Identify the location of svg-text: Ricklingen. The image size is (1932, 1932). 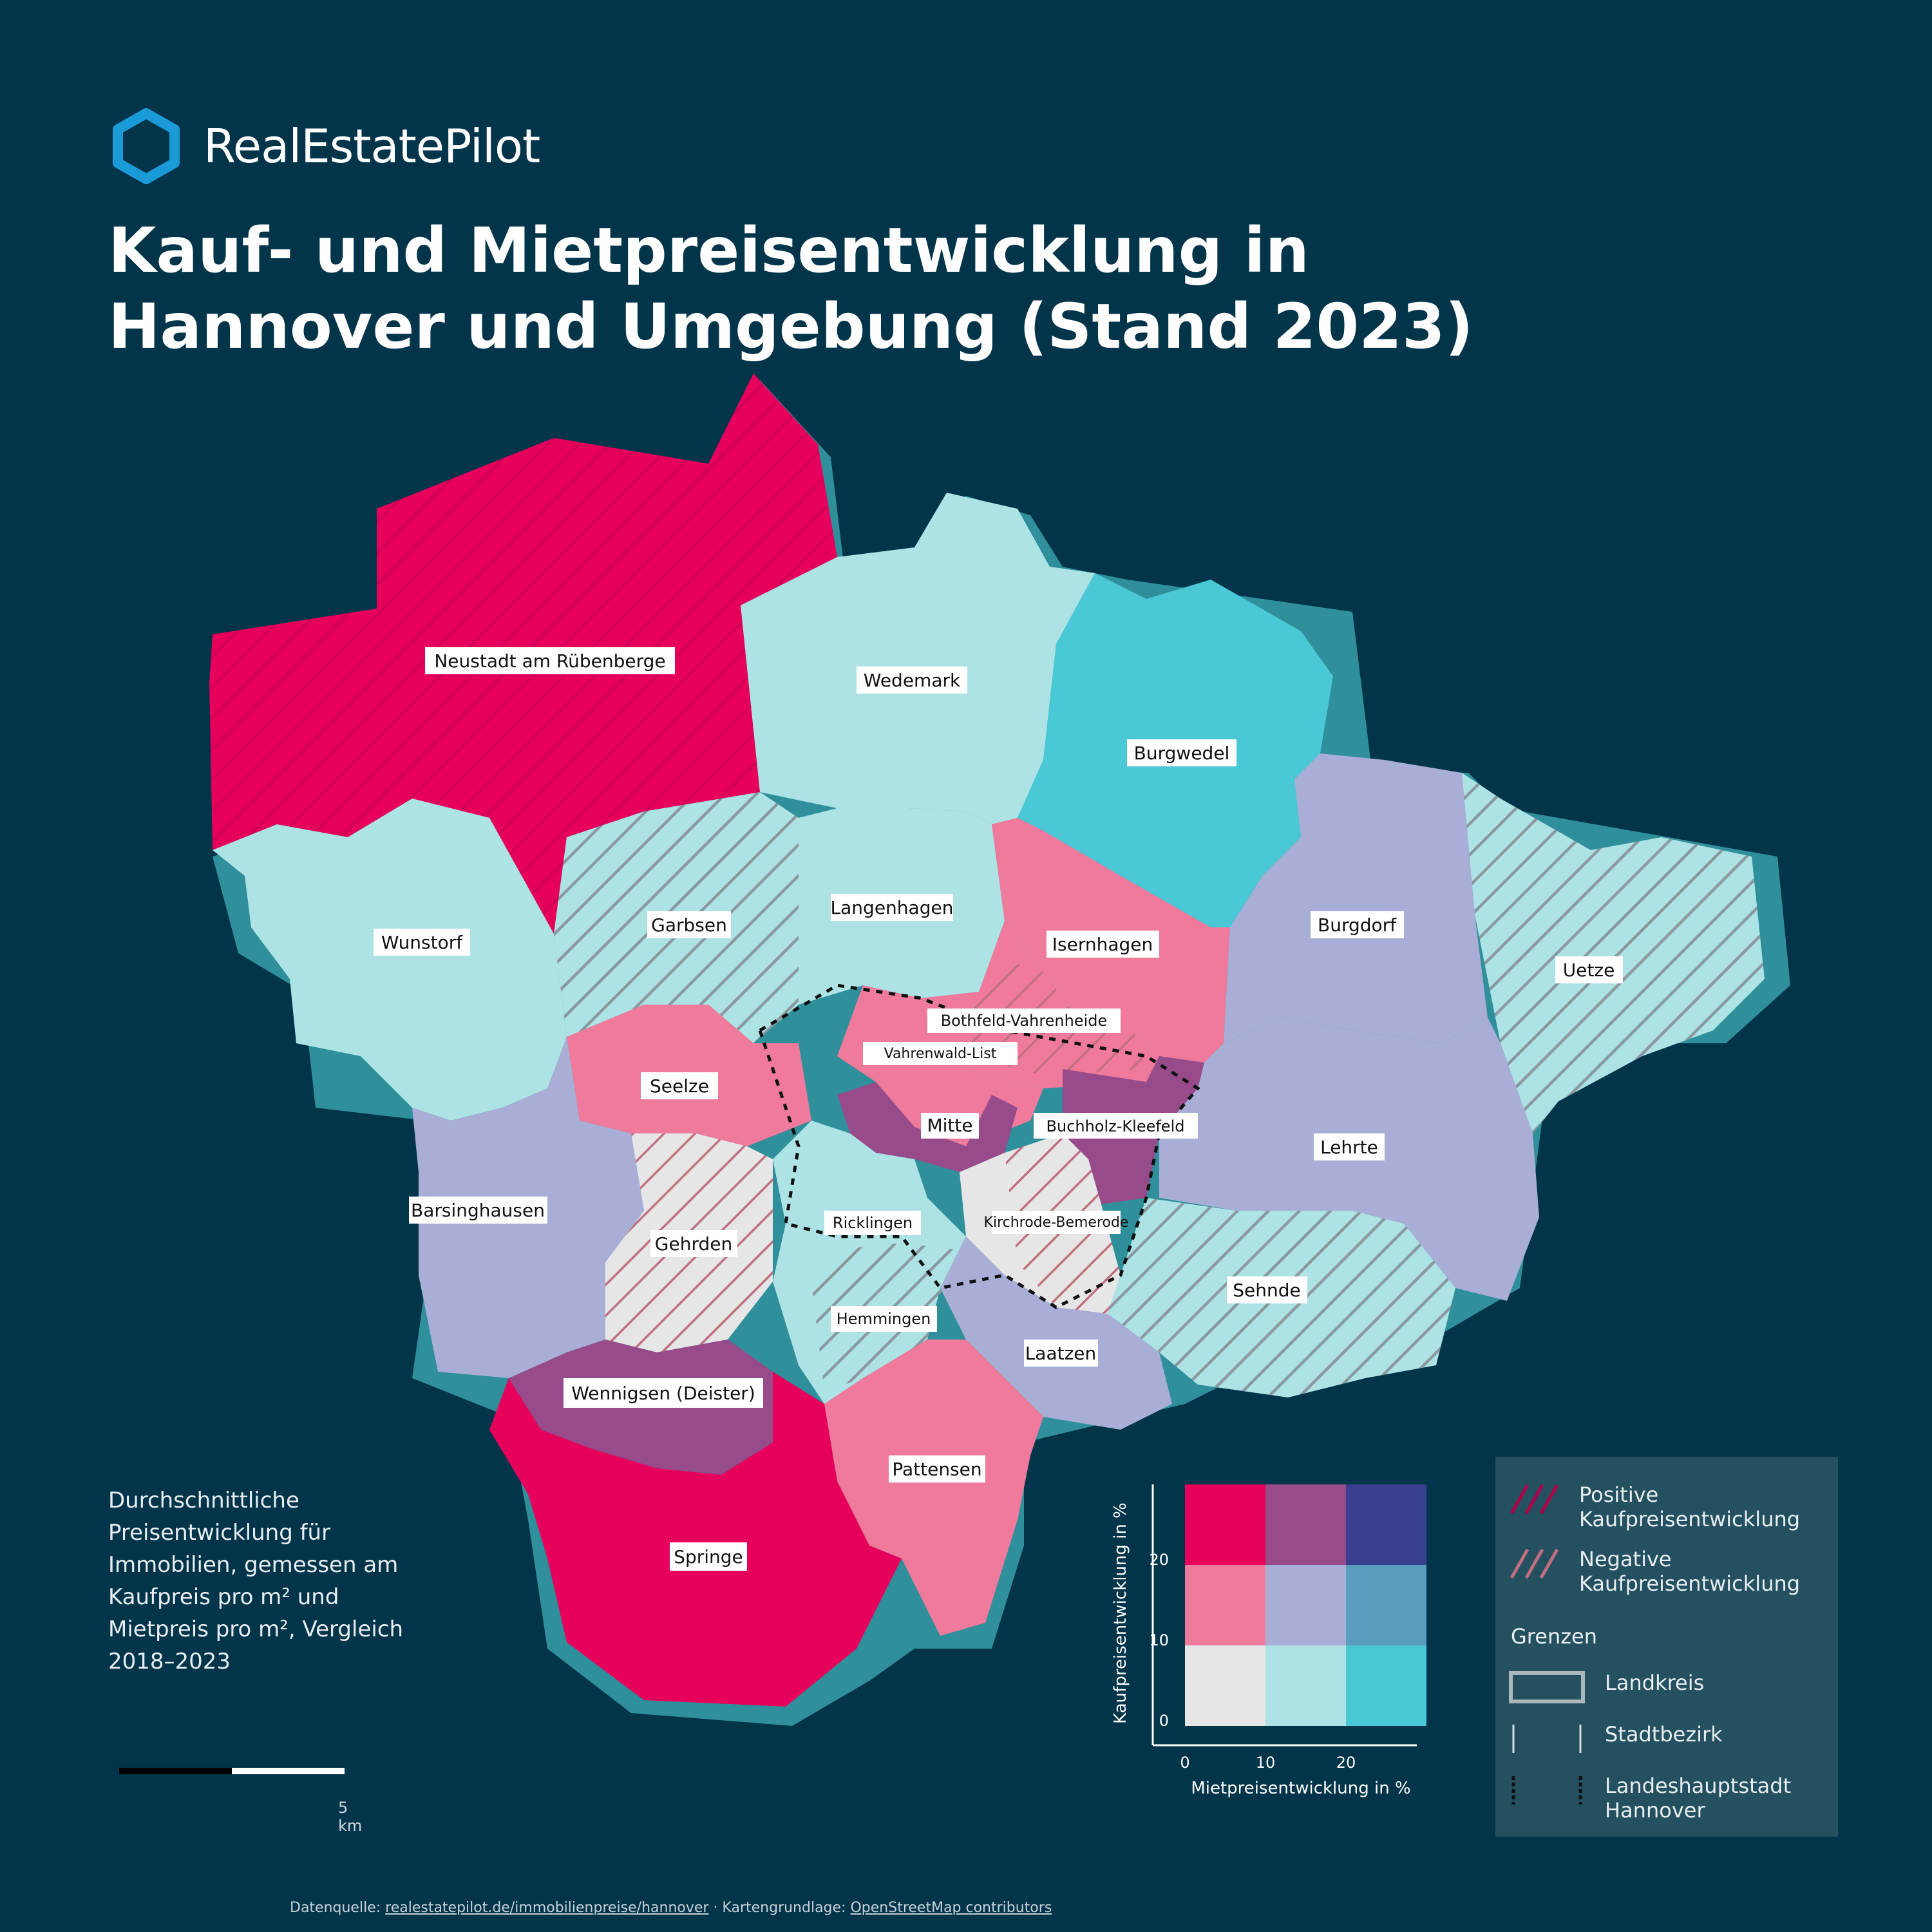
(873, 1223).